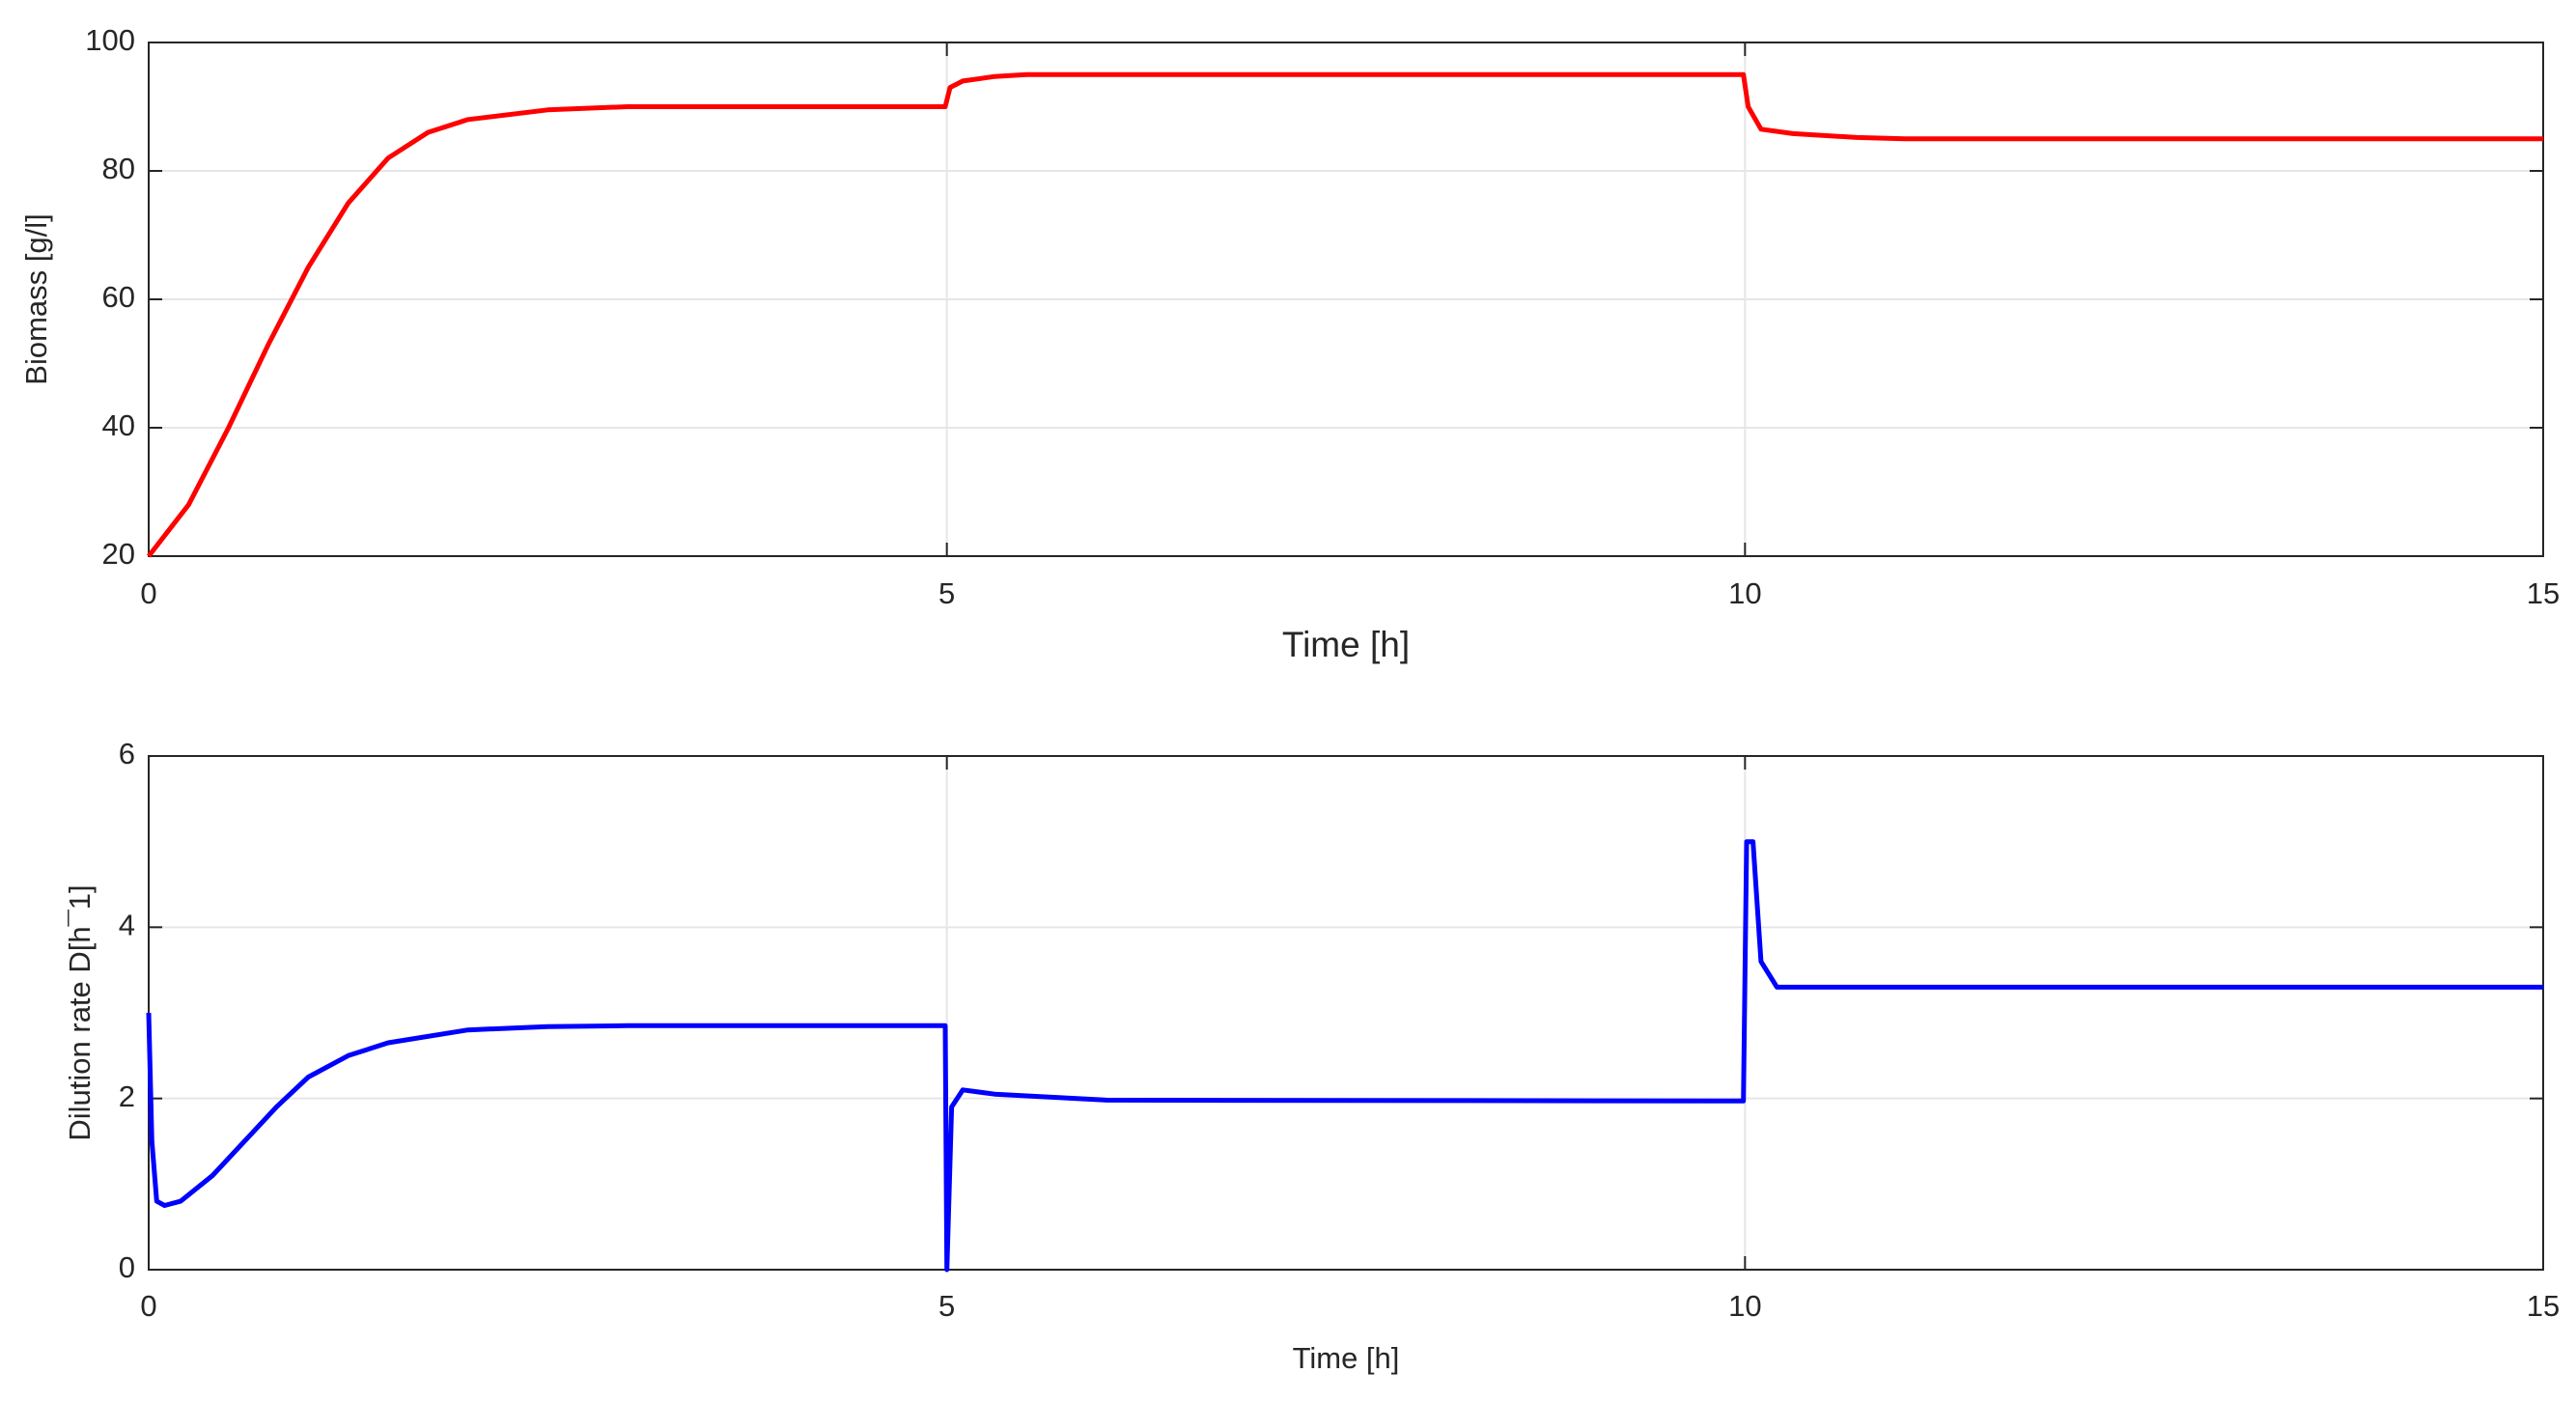 The height and width of the screenshot is (1401, 2576). I want to click on y-tick-label: 0, so click(127, 1267).